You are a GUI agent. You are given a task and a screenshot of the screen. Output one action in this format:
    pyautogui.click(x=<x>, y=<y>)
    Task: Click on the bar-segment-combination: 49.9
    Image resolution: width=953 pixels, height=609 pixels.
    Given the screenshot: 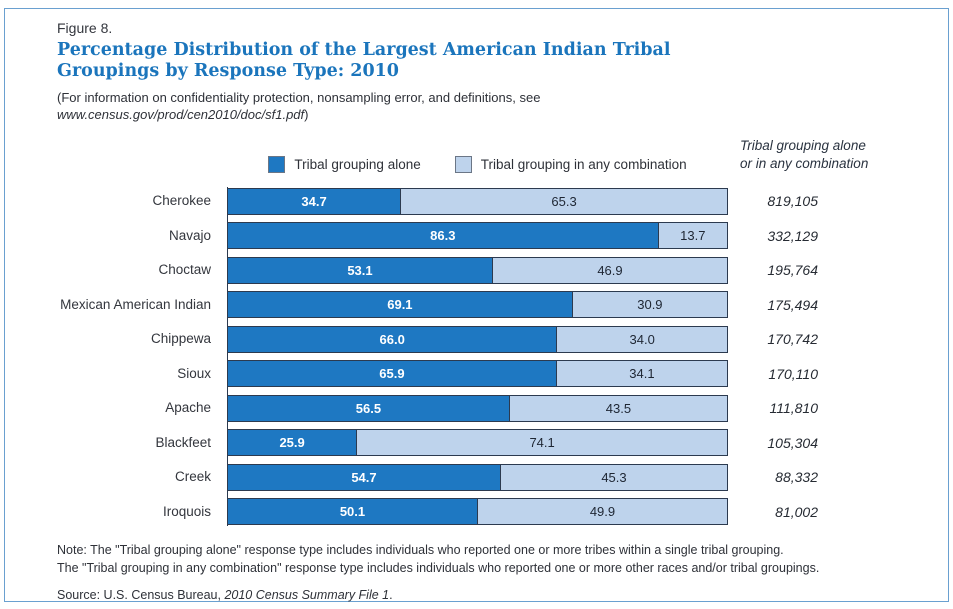 What is the action you would take?
    pyautogui.click(x=602, y=512)
    